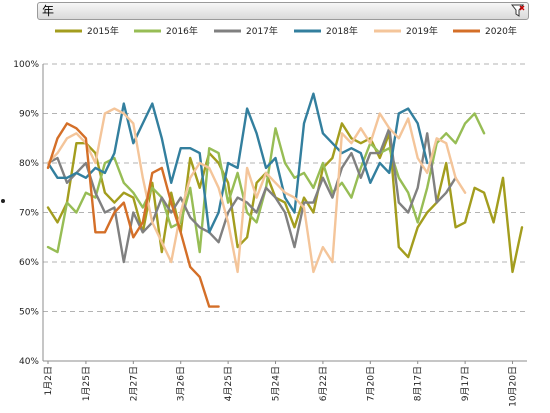 The width and height of the screenshot is (550, 413). What do you see at coordinates (181, 383) in the screenshot?
I see `x-tick-label: 3月26日` at bounding box center [181, 383].